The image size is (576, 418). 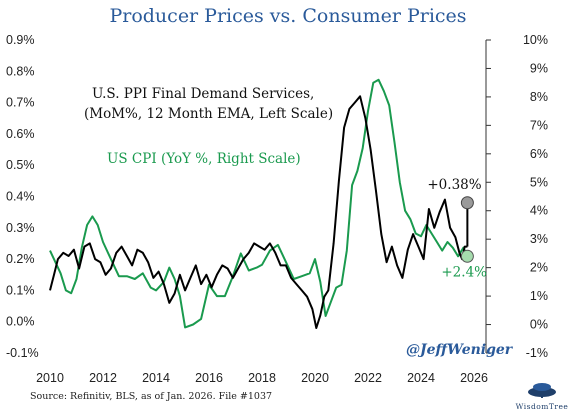 What do you see at coordinates (542, 390) in the screenshot?
I see `tree-icon` at bounding box center [542, 390].